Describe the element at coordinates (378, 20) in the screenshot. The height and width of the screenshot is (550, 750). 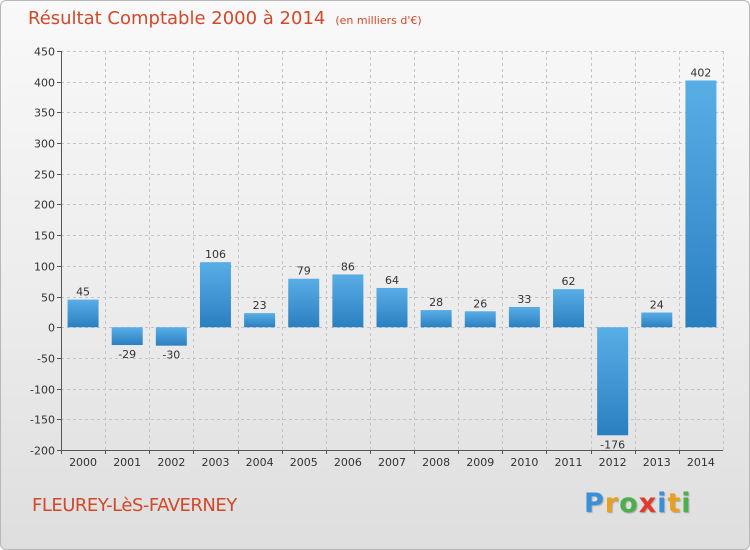
I see `chart-unit-label: (en milliers d'€)` at that location.